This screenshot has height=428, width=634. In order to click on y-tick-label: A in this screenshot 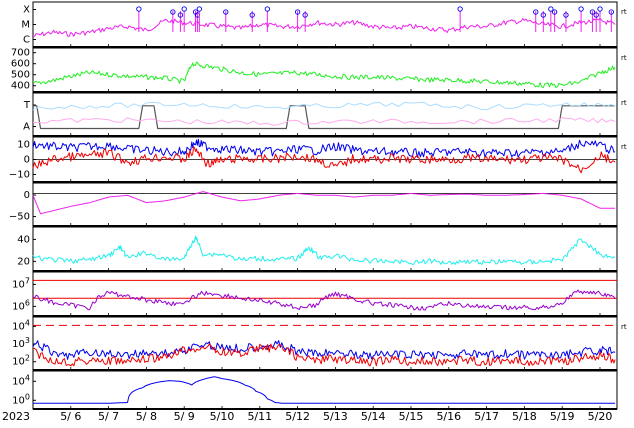, I will do `click(26, 127)`.